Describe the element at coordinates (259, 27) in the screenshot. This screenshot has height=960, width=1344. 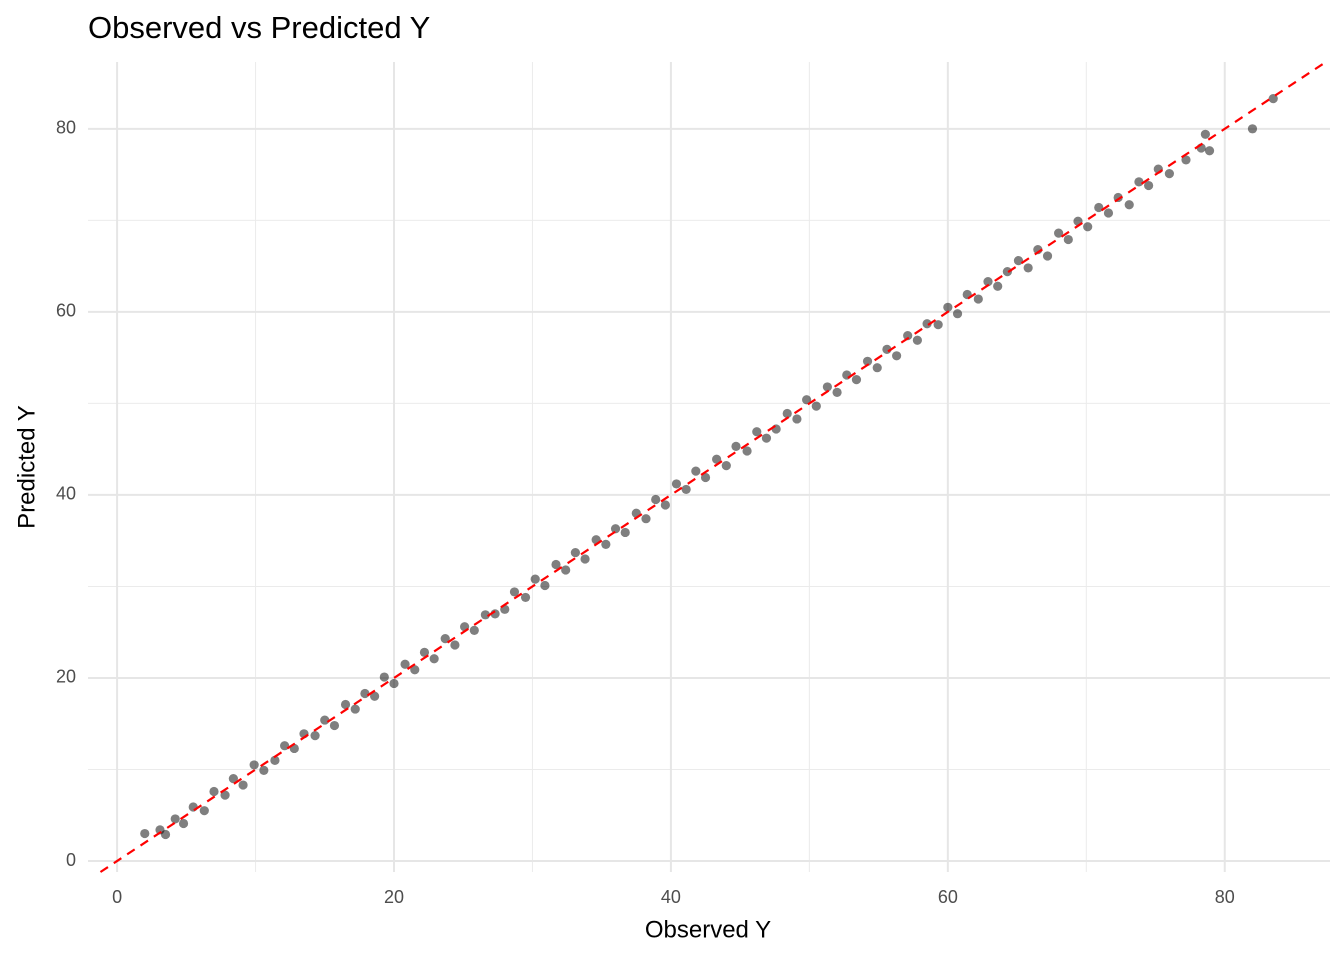
I see `chart-title: Observed vs Predicted Y` at that location.